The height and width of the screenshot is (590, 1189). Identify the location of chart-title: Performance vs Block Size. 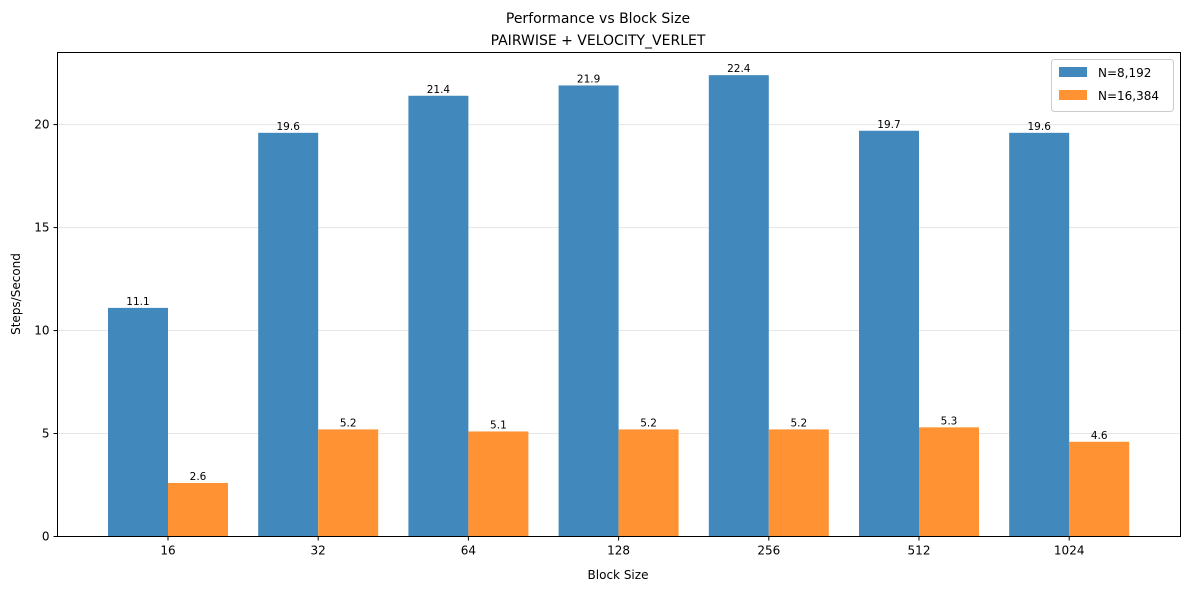
(598, 19).